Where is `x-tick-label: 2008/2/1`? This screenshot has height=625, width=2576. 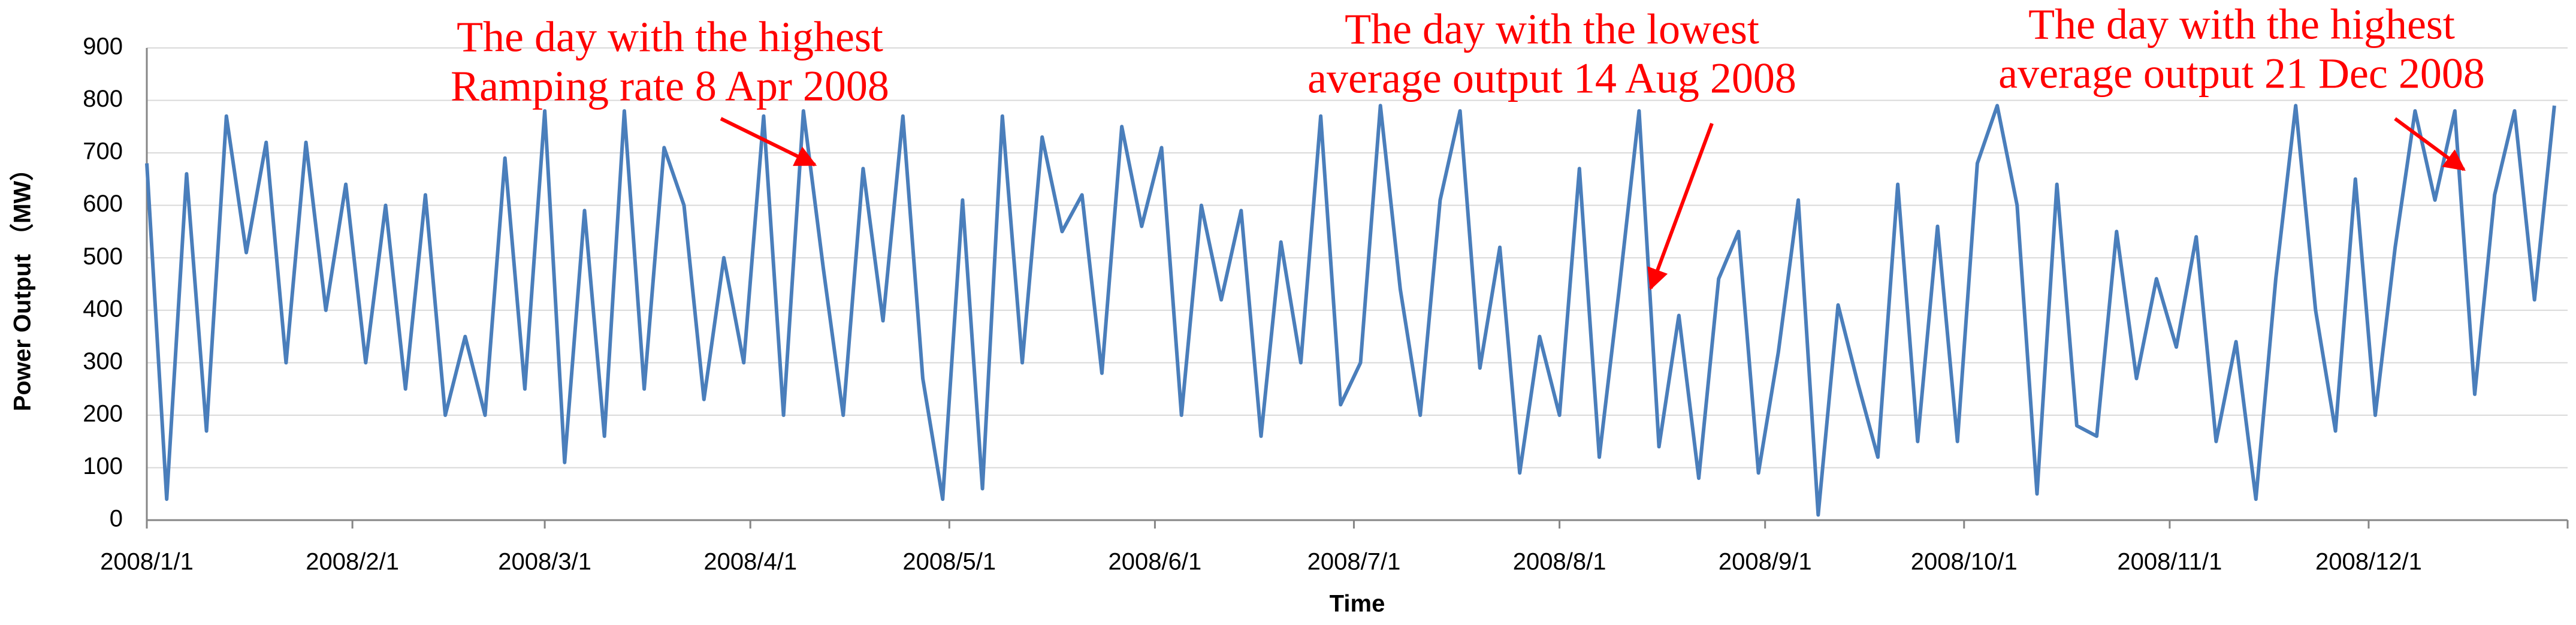
x-tick-label: 2008/2/1 is located at coordinates (352, 562).